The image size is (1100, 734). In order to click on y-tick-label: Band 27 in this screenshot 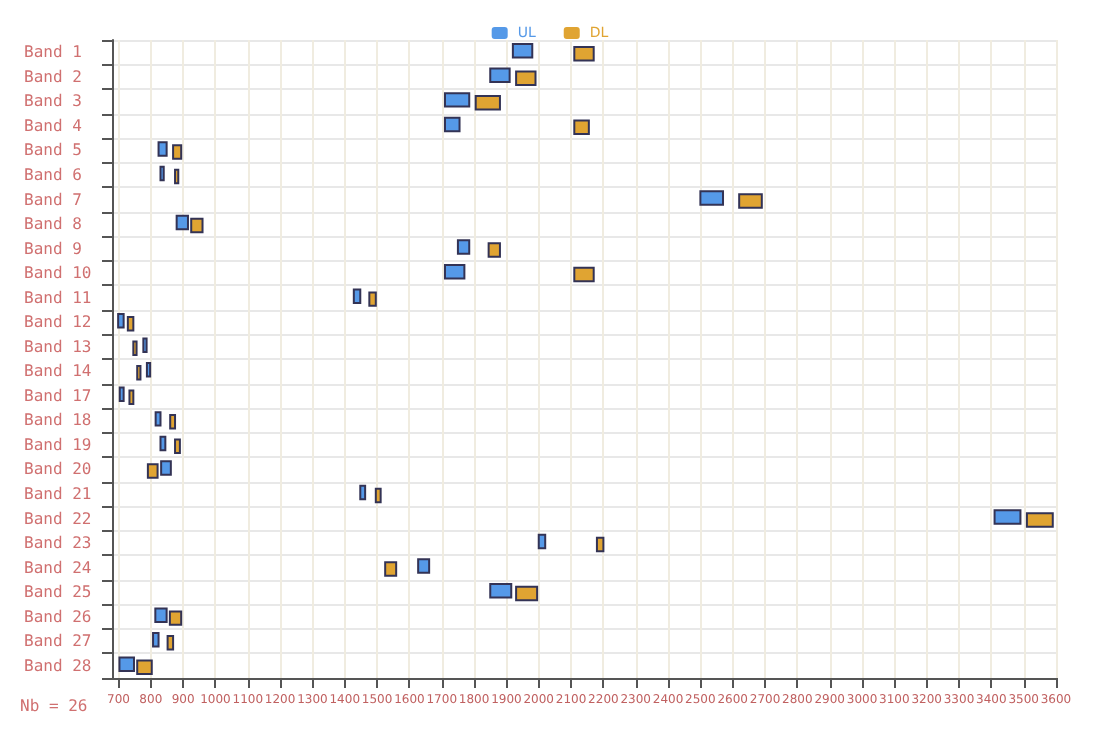, I will do `click(58, 641)`.